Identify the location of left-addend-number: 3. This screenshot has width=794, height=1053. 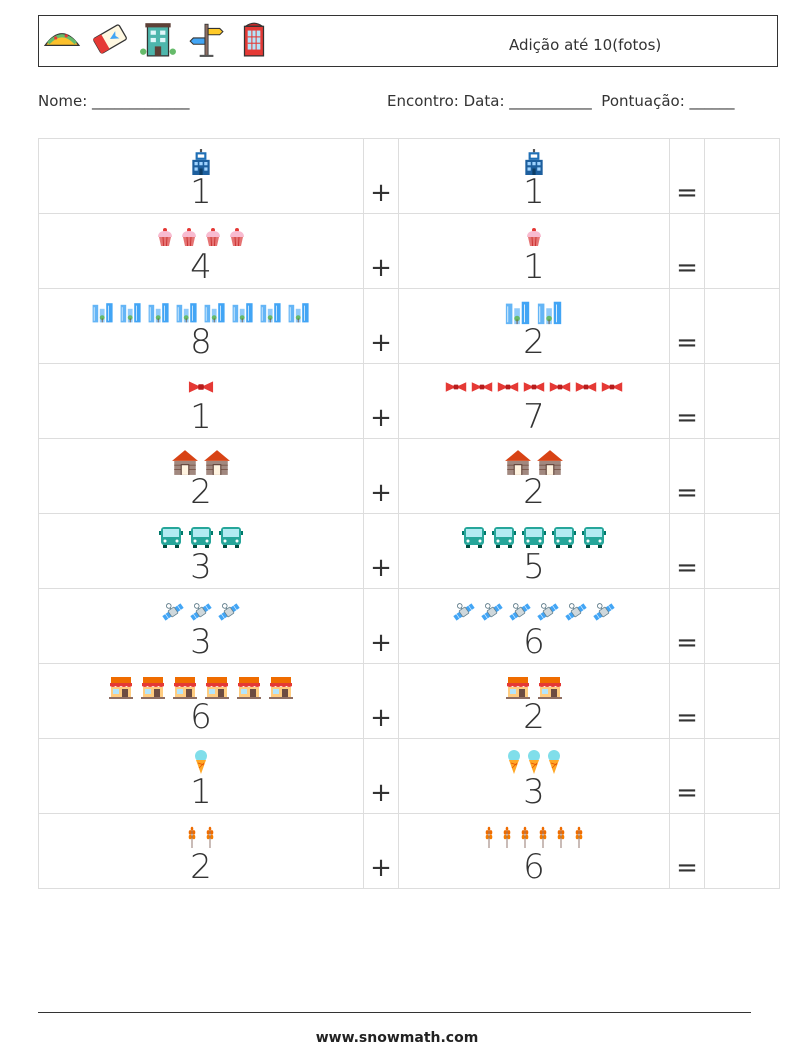
(201, 641).